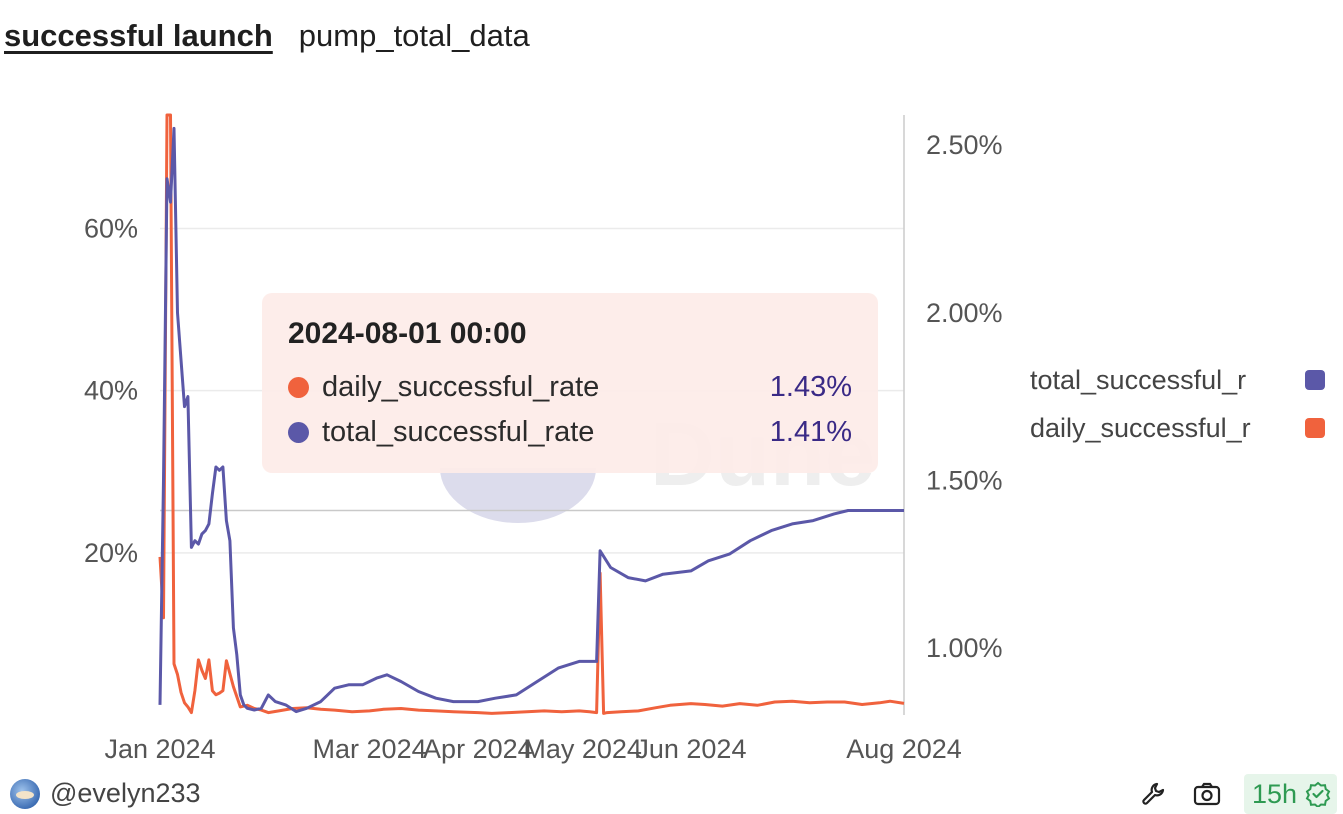  What do you see at coordinates (458, 432) in the screenshot?
I see `tooltip-series-name: total_successful_rate` at bounding box center [458, 432].